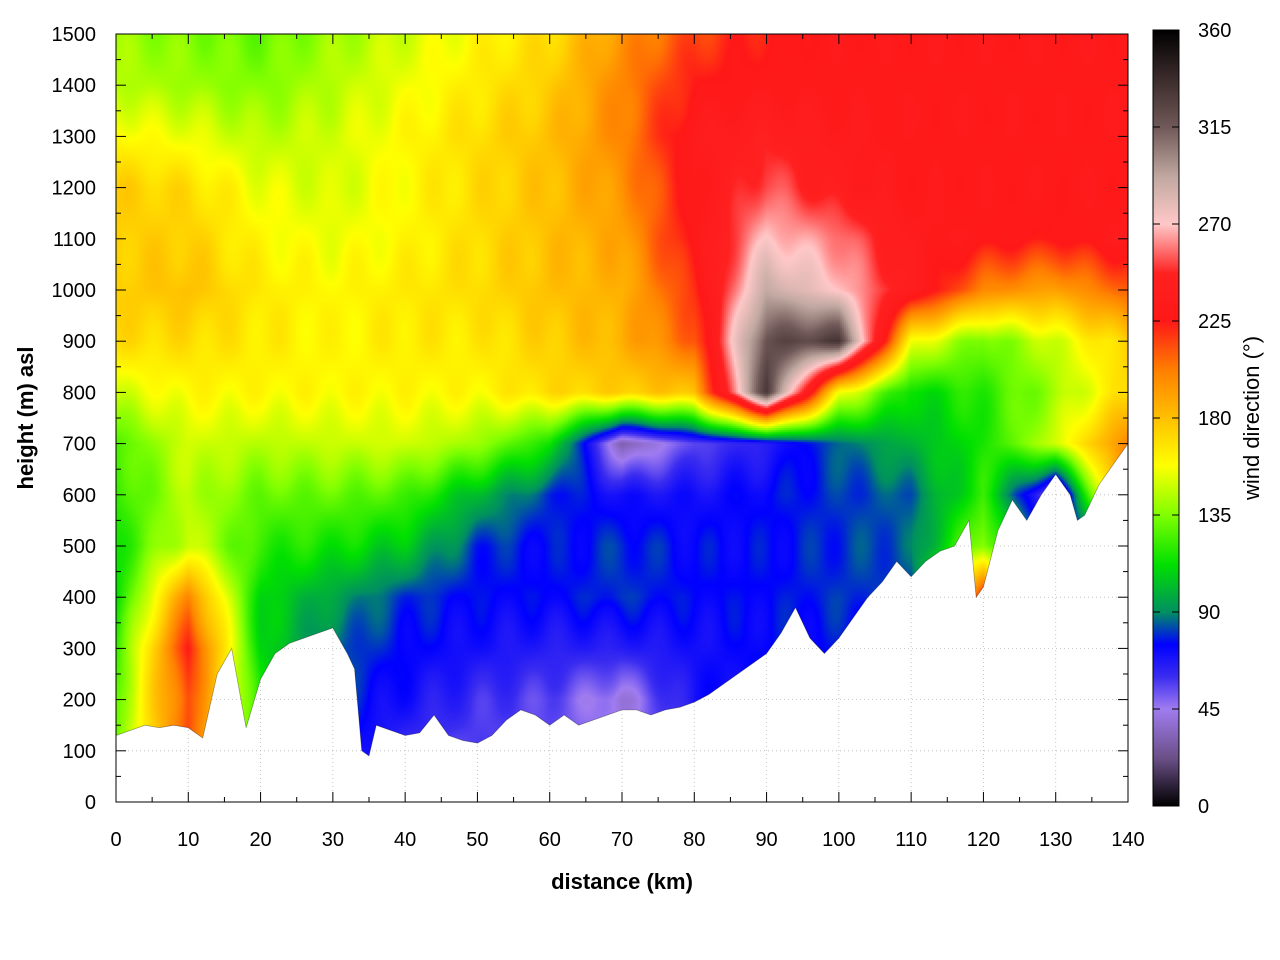 The image size is (1280, 960). What do you see at coordinates (1055, 840) in the screenshot?
I see `x-tick-label: 130` at bounding box center [1055, 840].